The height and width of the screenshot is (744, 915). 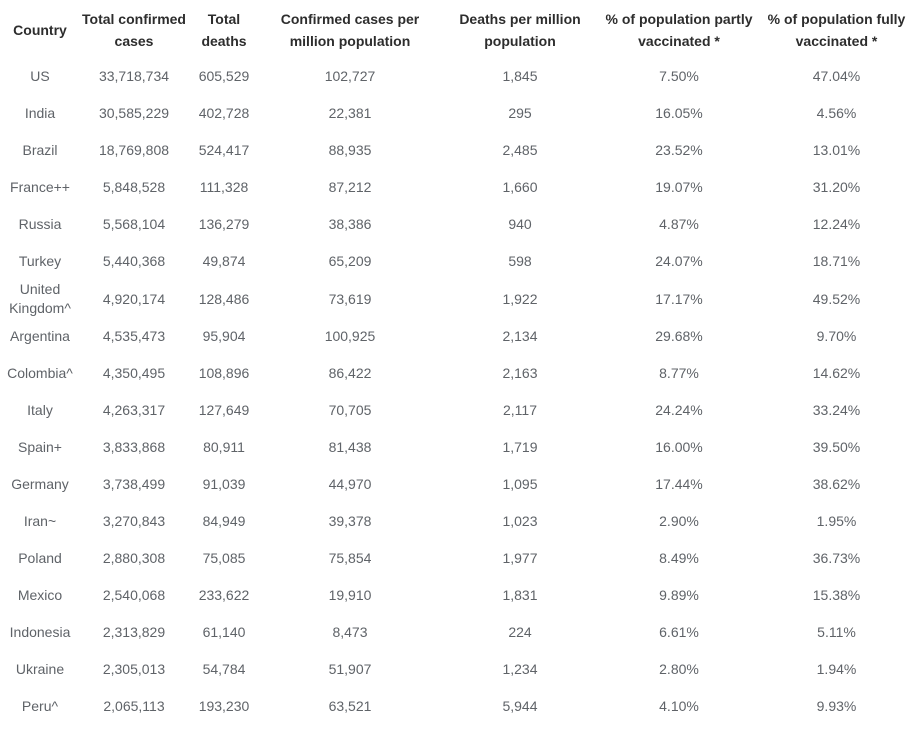 I want to click on cell-country: India, so click(x=40, y=113).